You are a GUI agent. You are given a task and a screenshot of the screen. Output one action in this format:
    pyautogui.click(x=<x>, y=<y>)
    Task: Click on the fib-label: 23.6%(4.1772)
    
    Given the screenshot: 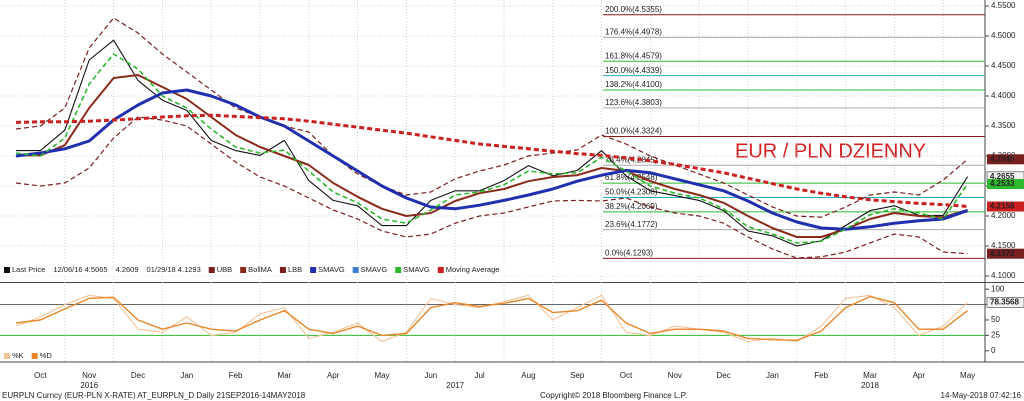 What is the action you would take?
    pyautogui.click(x=631, y=224)
    